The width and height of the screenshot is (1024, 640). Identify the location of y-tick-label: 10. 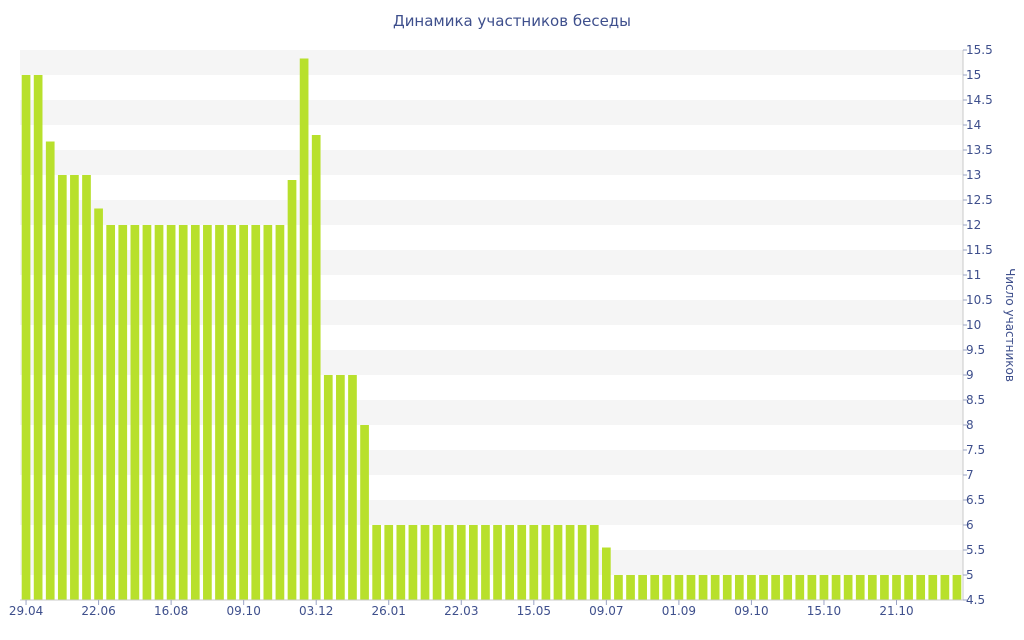
(973, 325).